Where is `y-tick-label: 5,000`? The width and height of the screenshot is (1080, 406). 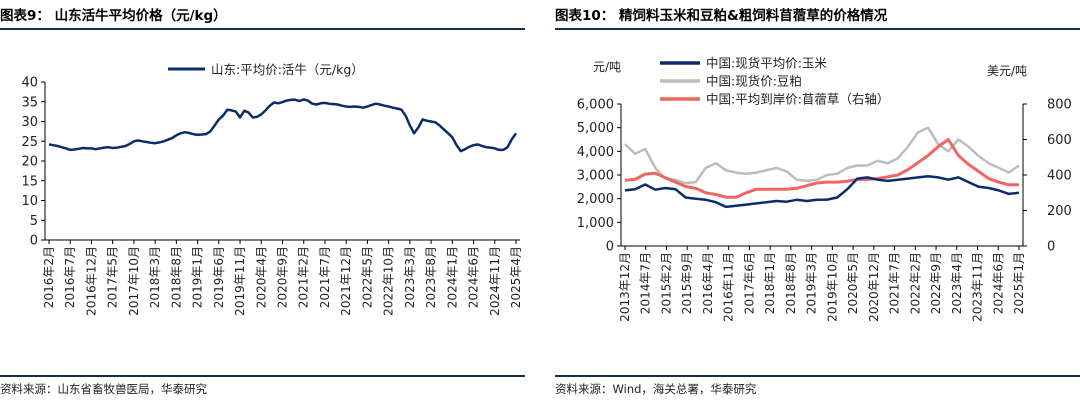
y-tick-label: 5,000 is located at coordinates (595, 128).